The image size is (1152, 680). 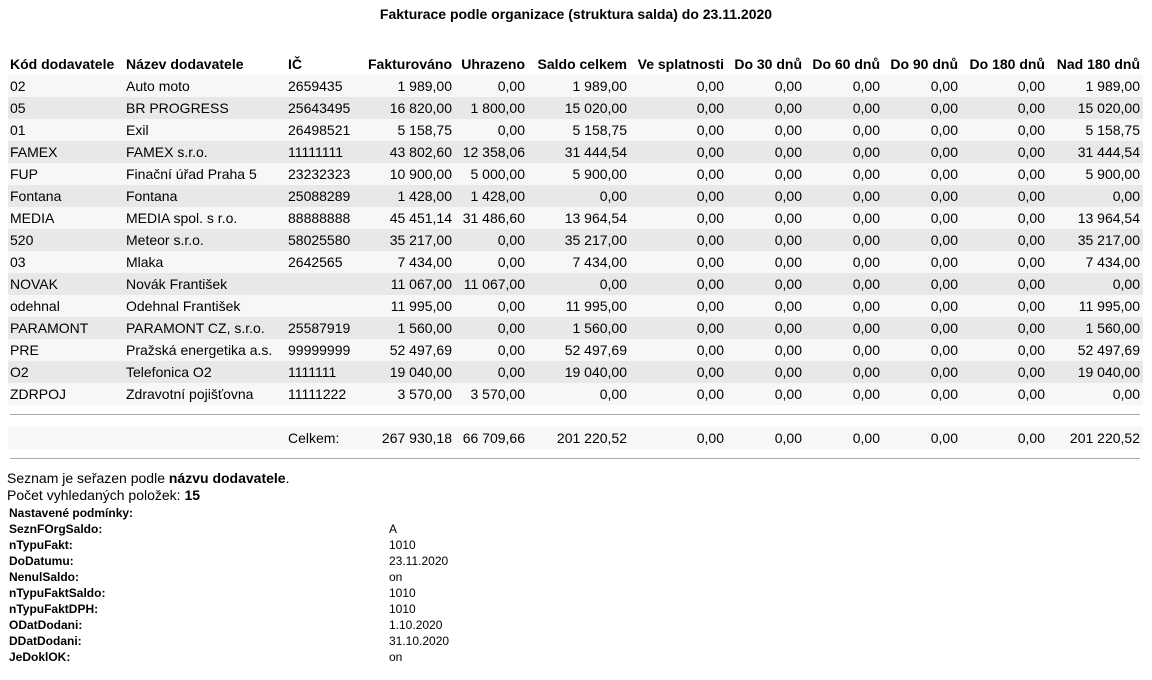 What do you see at coordinates (575, 414) in the screenshot?
I see `divider` at bounding box center [575, 414].